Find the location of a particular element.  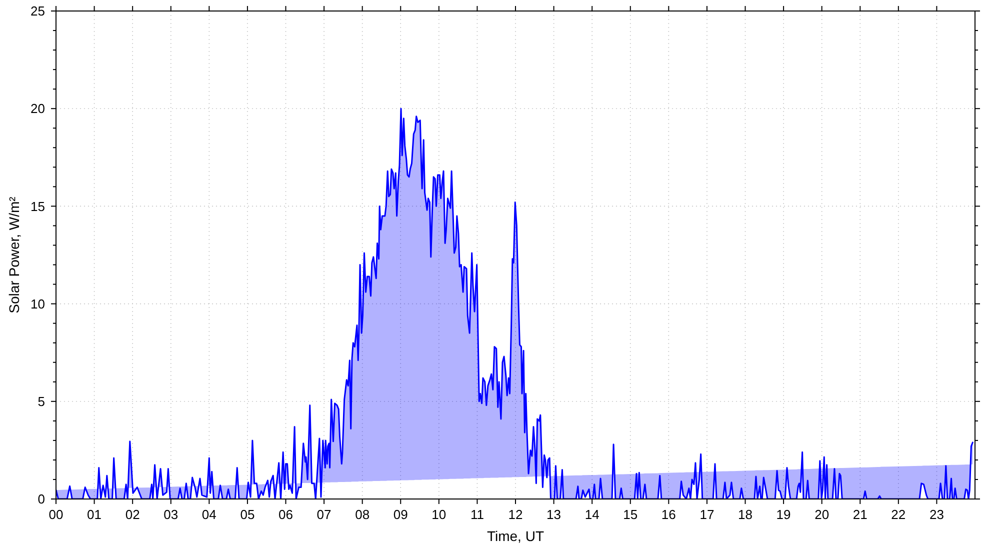

y-tick-label: 15 is located at coordinates (37, 206).